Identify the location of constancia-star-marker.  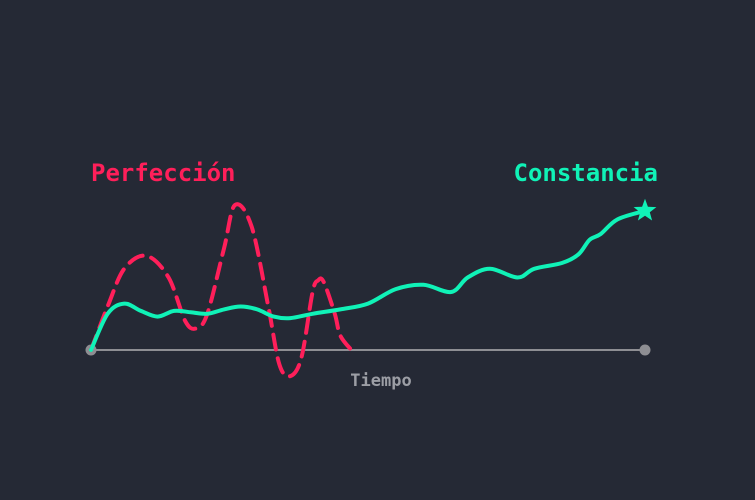
(645, 209).